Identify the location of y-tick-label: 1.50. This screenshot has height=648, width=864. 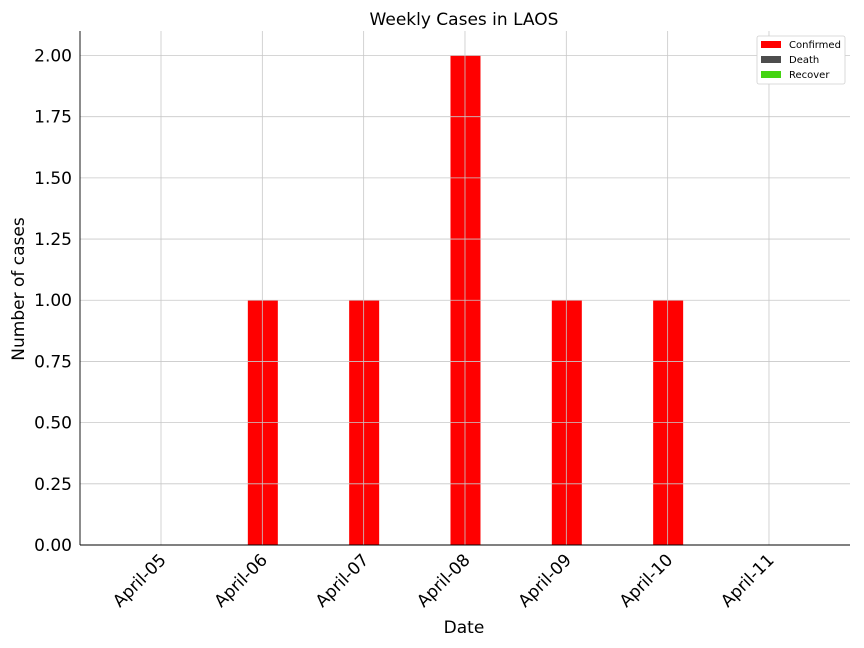
(53, 179).